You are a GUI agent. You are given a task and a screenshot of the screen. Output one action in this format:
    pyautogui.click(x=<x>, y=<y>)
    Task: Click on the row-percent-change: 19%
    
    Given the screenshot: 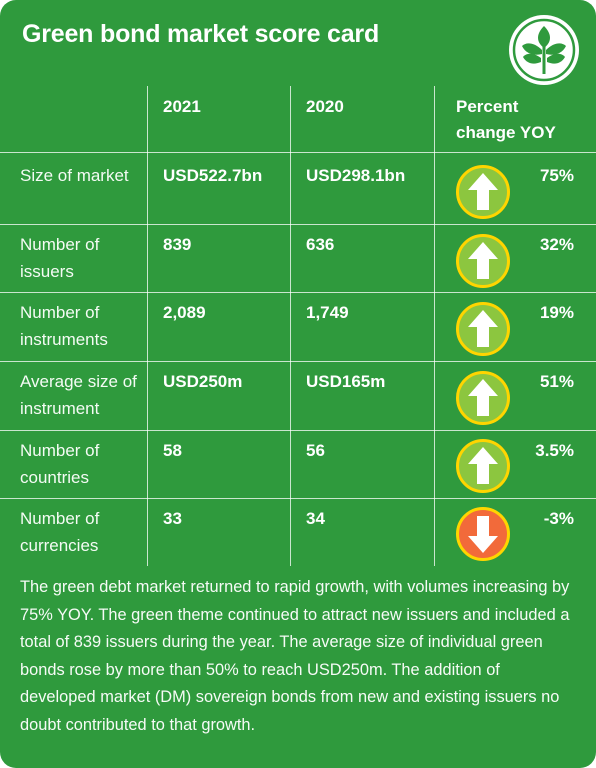 What is the action you would take?
    pyautogui.click(x=556, y=312)
    